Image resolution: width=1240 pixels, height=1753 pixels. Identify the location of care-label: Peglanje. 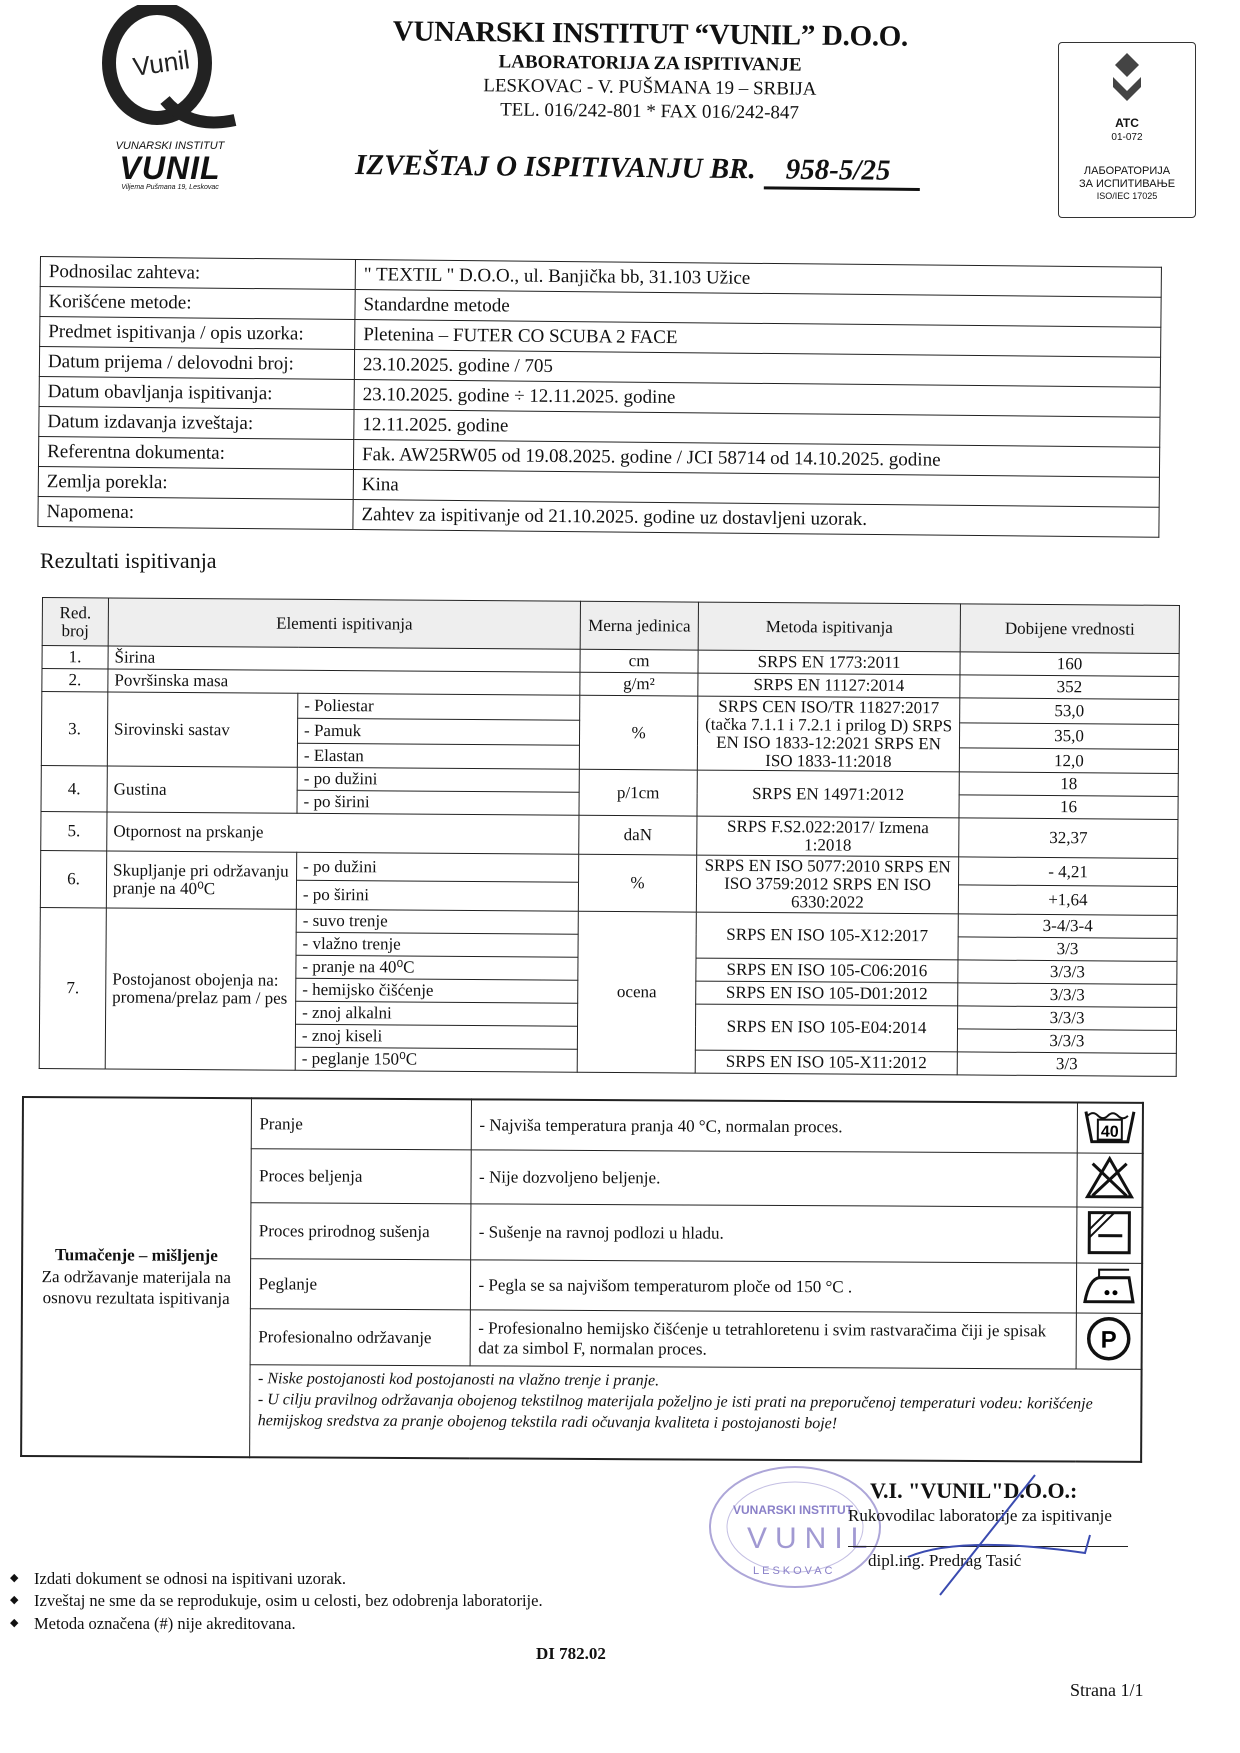
(360, 1284).